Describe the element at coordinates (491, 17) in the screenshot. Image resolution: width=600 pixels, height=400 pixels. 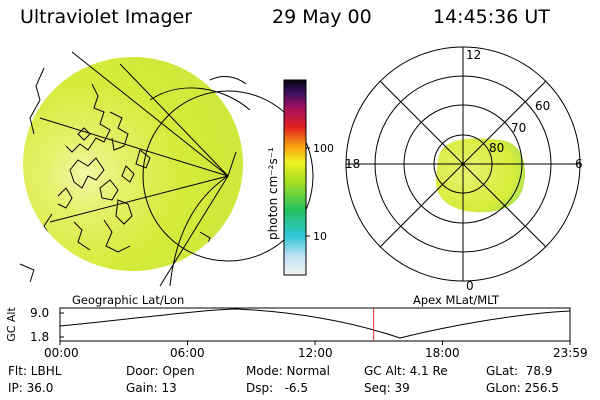
I see `image-time: 14:45:36 UT` at that location.